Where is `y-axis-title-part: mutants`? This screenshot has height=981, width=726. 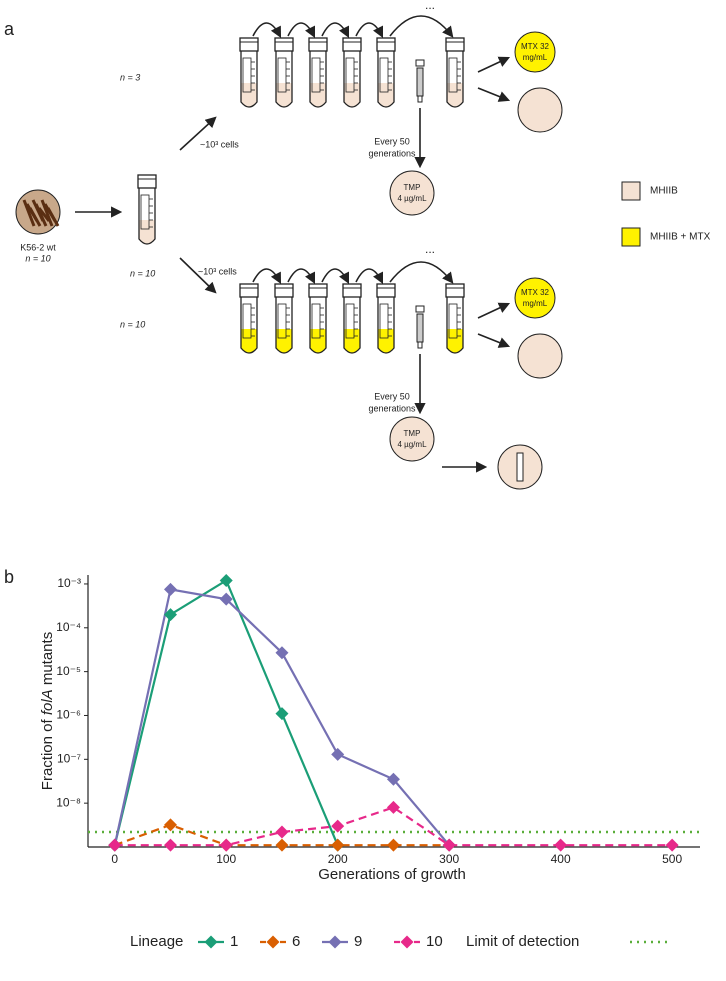
y-axis-title-part: mutants is located at coordinates (47, 661).